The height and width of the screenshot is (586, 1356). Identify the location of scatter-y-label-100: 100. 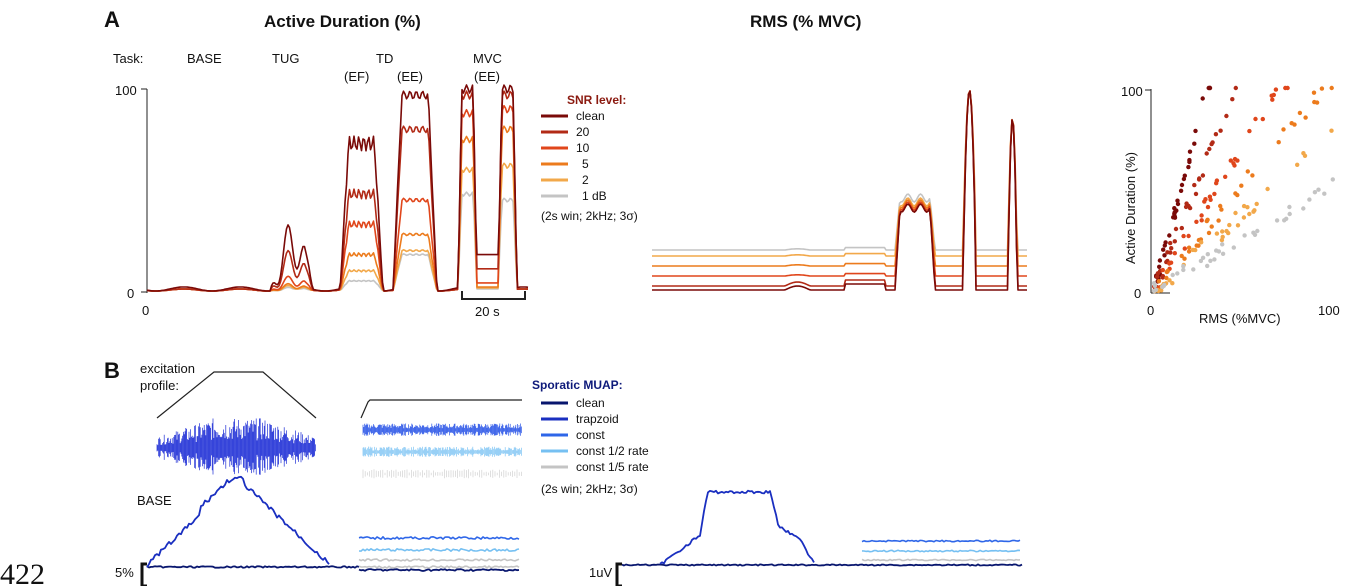
(1132, 91).